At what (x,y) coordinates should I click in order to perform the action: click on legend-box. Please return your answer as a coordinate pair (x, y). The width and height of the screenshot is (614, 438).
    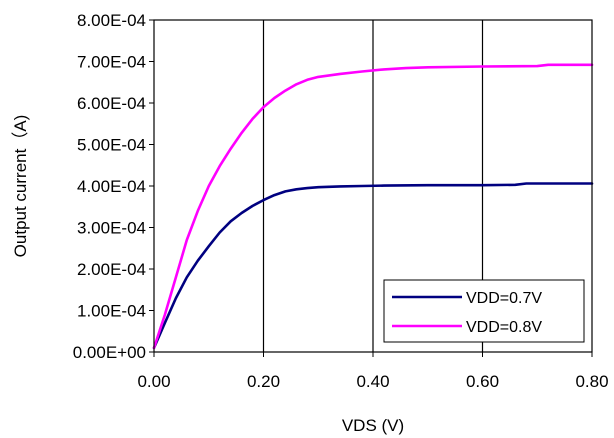
    Looking at the image, I should click on (484, 311).